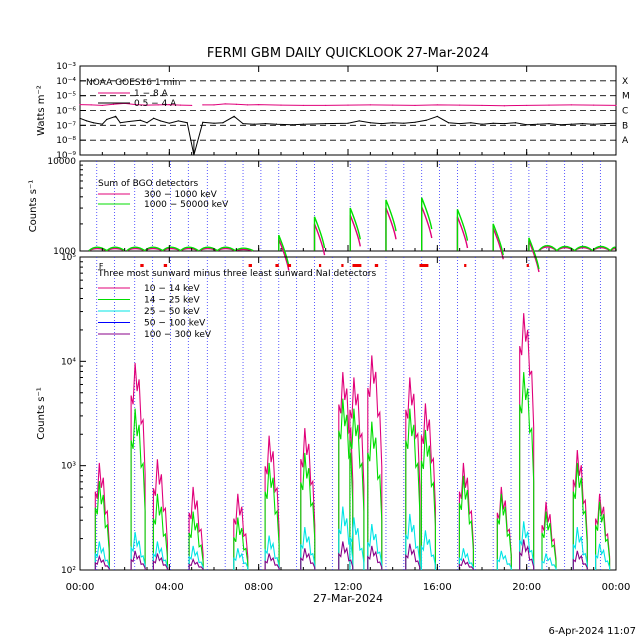  I want to click on x-tick-label: 12:00, so click(348, 587).